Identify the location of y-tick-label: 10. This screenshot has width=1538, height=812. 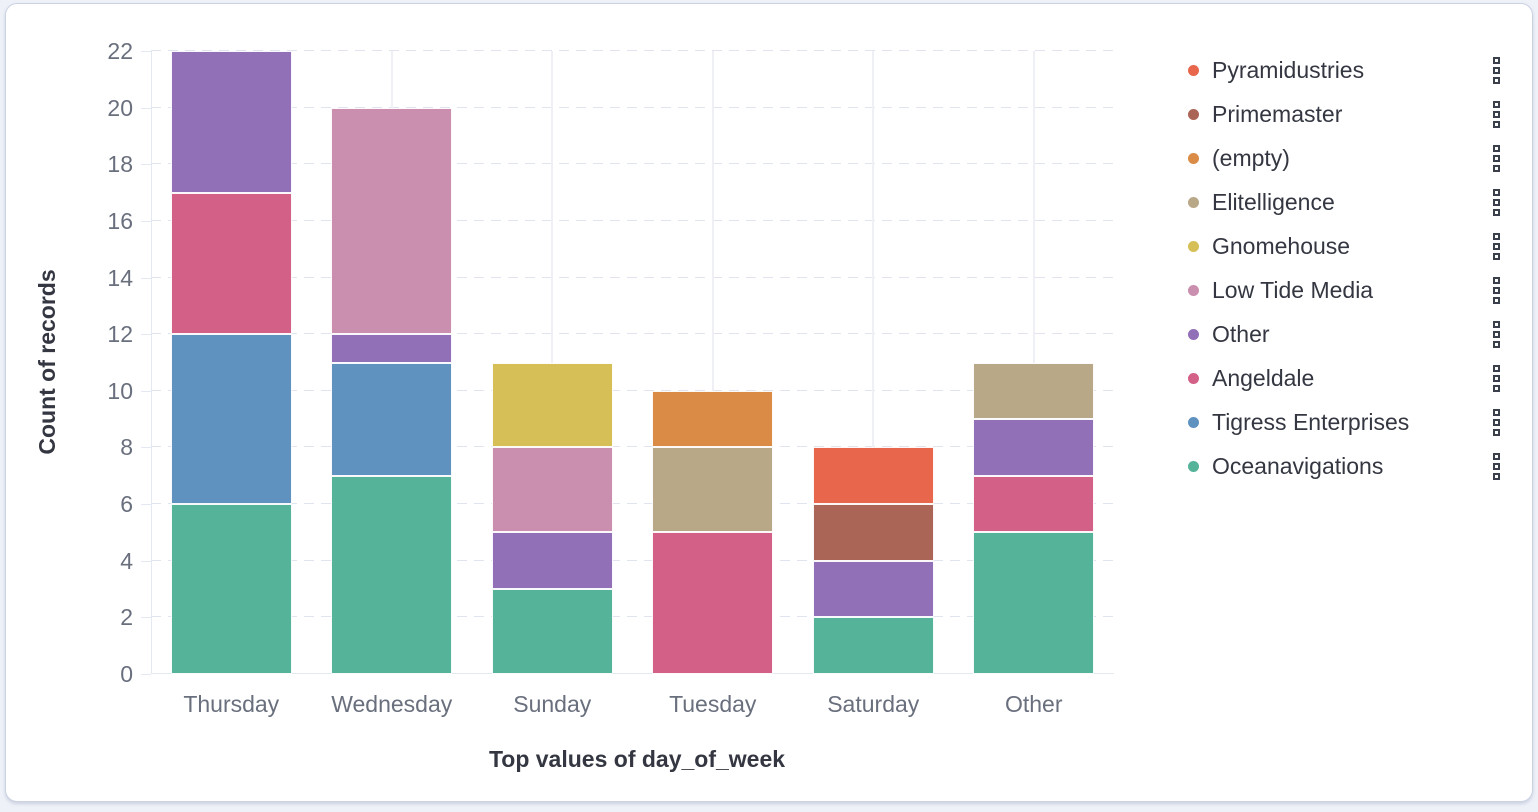
(120, 390).